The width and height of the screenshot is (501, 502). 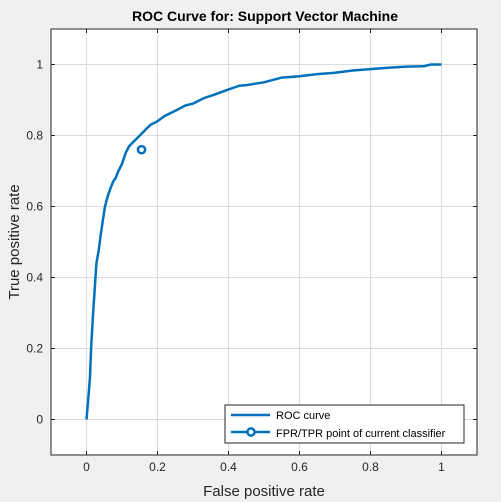 What do you see at coordinates (34, 349) in the screenshot?
I see `y-tick-label: 0.2` at bounding box center [34, 349].